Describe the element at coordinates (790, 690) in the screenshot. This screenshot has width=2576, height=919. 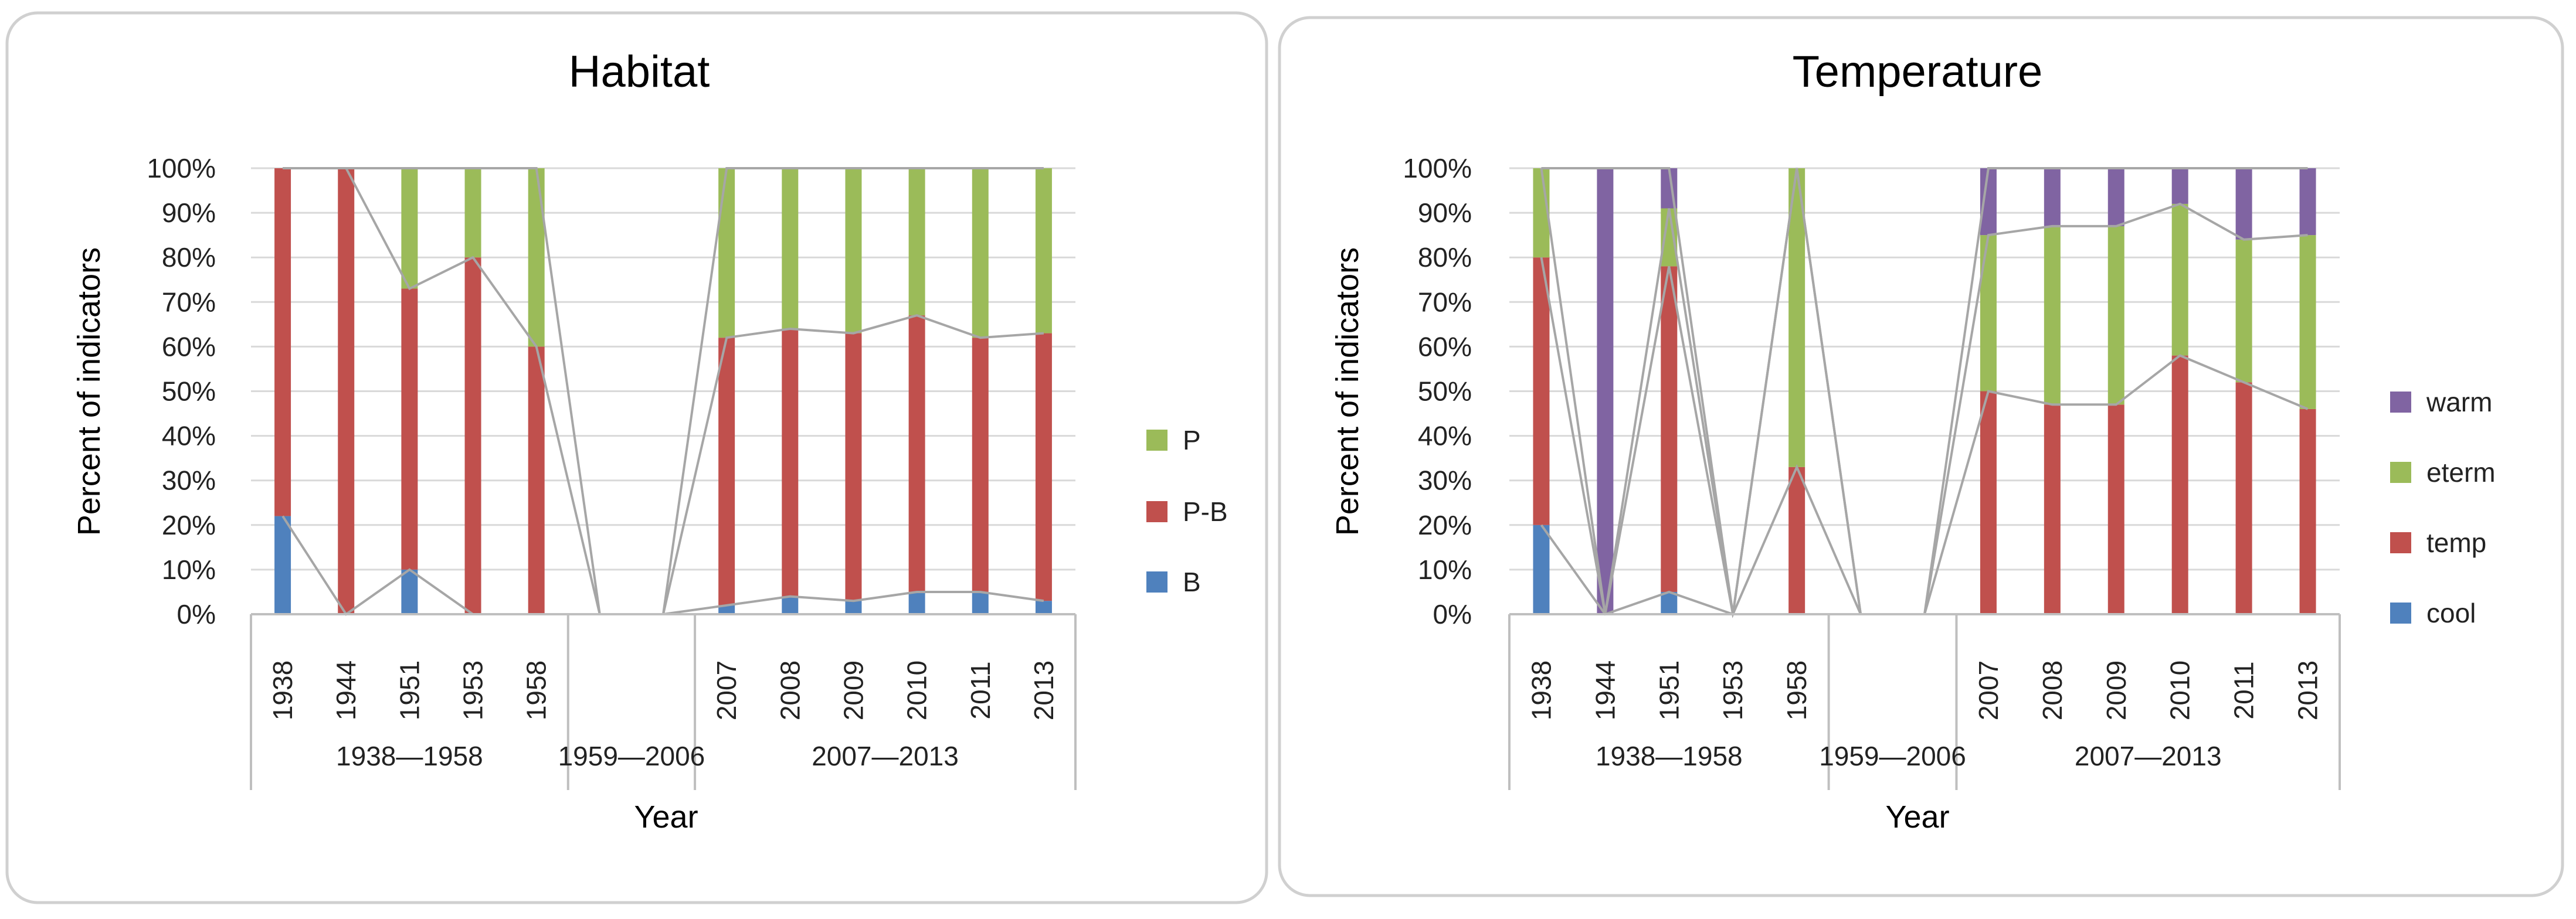
I see `habitat-x-tick-label: 2008` at that location.